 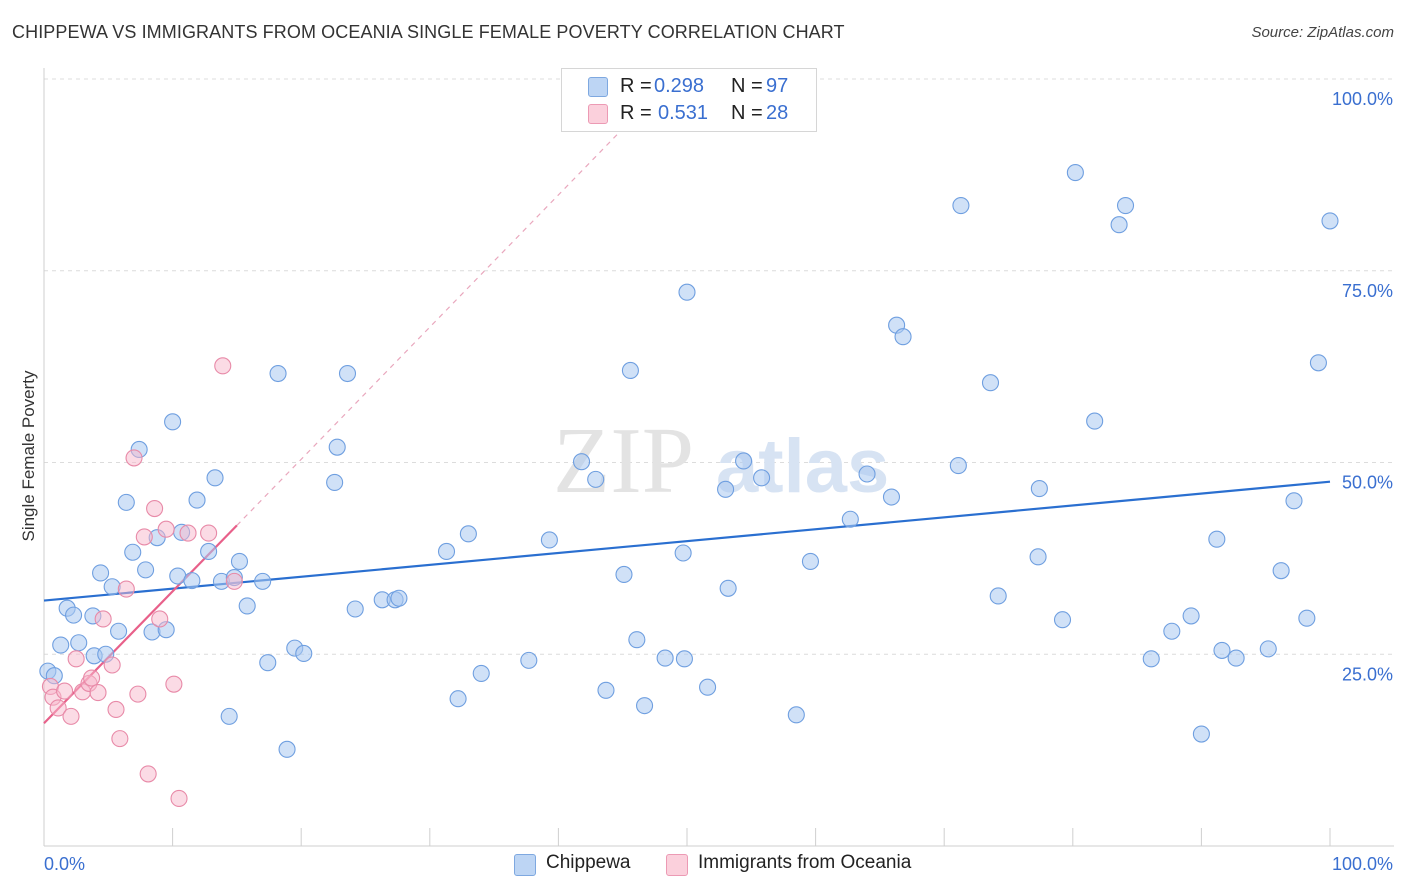 What do you see at coordinates (1362, 864) in the screenshot?
I see `x-tick-label: 100.0%` at bounding box center [1362, 864].